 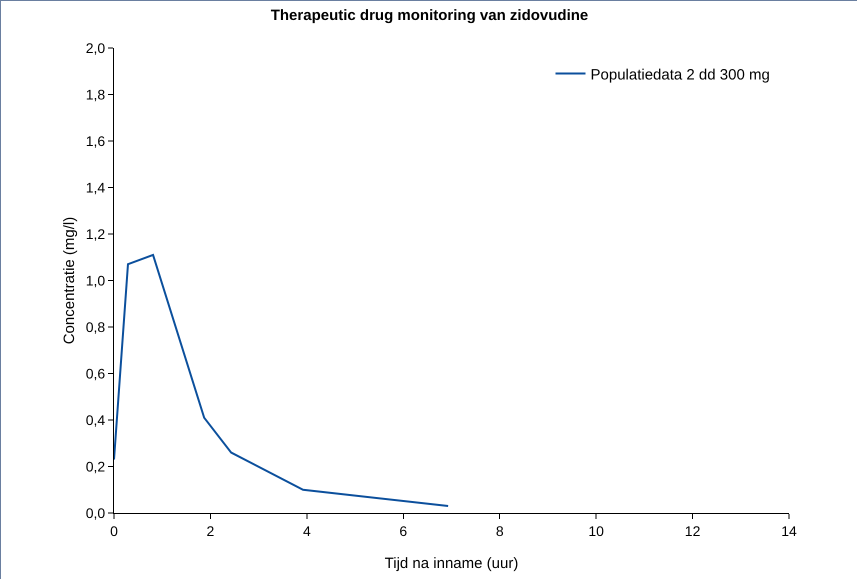 I want to click on y-tick-label: 1,0, so click(x=96, y=280).